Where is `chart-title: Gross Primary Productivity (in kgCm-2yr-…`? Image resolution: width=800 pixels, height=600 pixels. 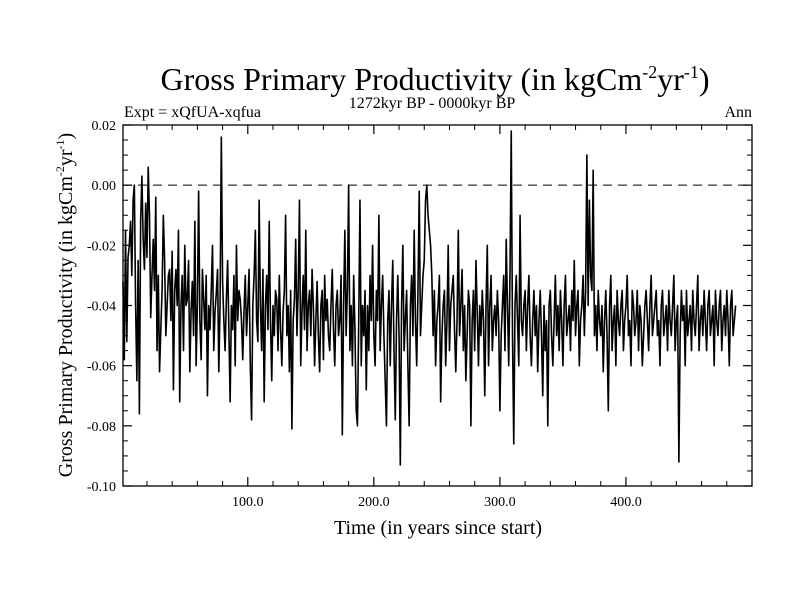 chart-title: Gross Primary Productivity (in kgCm-2yr-… is located at coordinates (434, 79).